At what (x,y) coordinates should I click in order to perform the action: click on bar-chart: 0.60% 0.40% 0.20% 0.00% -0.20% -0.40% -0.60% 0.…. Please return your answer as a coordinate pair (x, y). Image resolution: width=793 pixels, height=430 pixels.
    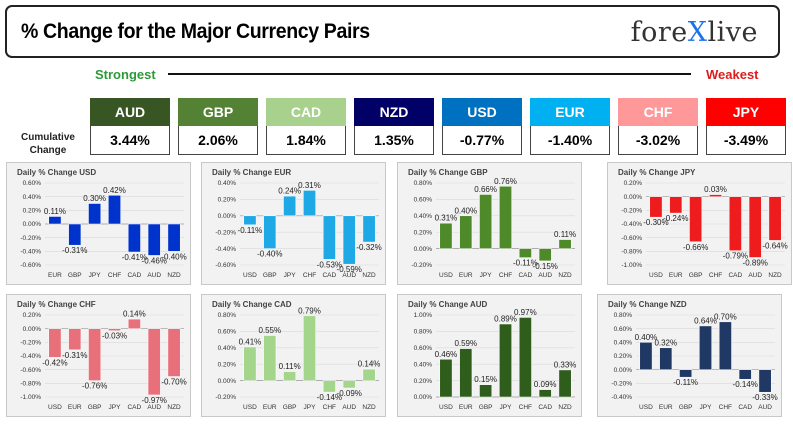
    Looking at the image, I should click on (103, 229).